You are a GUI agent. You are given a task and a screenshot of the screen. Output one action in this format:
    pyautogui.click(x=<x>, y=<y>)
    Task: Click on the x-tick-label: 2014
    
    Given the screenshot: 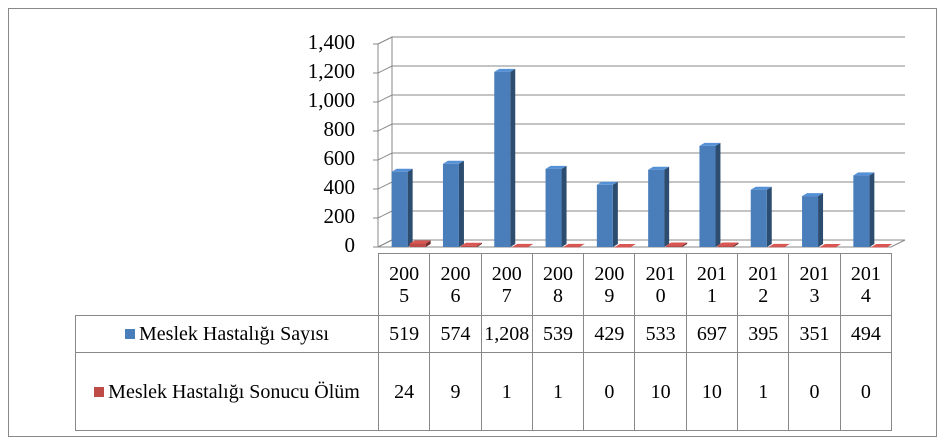 What is the action you would take?
    pyautogui.click(x=865, y=284)
    